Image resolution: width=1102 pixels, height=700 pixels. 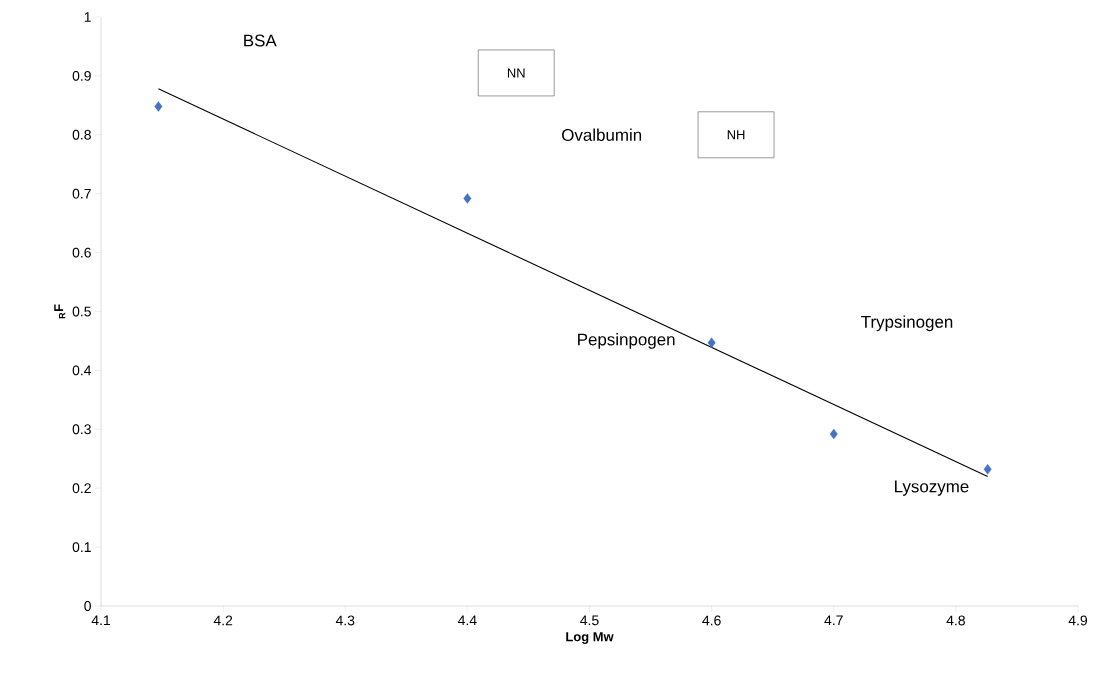 I want to click on x-tick-label: 4.8, so click(x=955, y=620).